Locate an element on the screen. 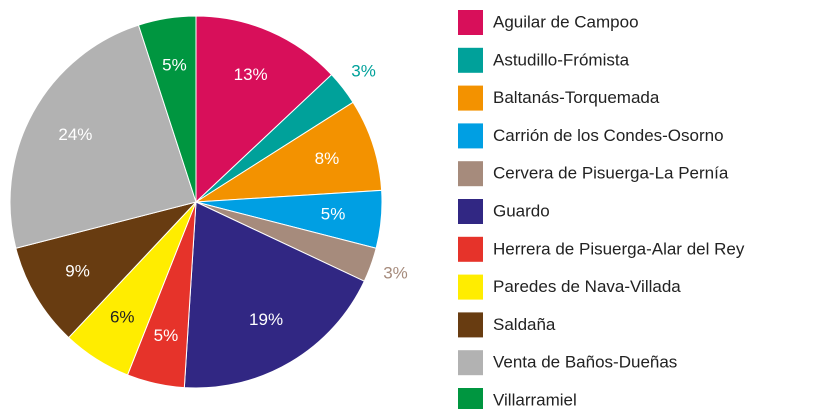  legend-label: Villarramiel is located at coordinates (535, 399).